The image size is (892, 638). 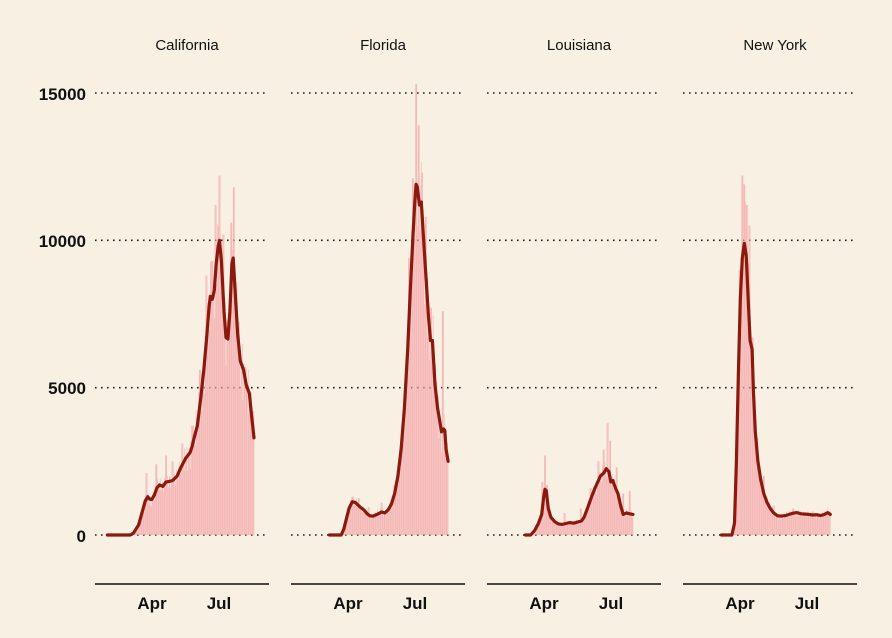 What do you see at coordinates (81, 536) in the screenshot?
I see `y-tick-label-0: 0` at bounding box center [81, 536].